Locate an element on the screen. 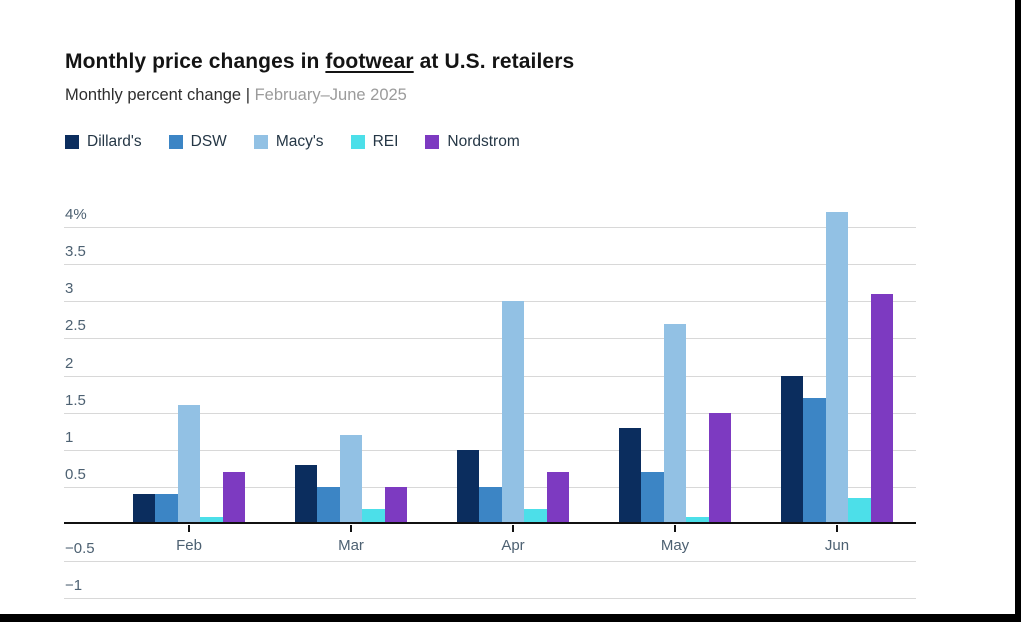  bar-feb-dsw is located at coordinates (166, 509).